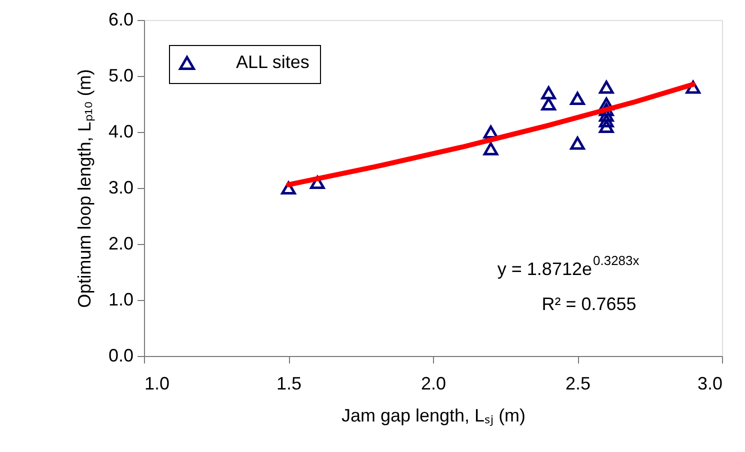 The width and height of the screenshot is (745, 452). What do you see at coordinates (433, 384) in the screenshot?
I see `x-tick-label: 2.0` at bounding box center [433, 384].